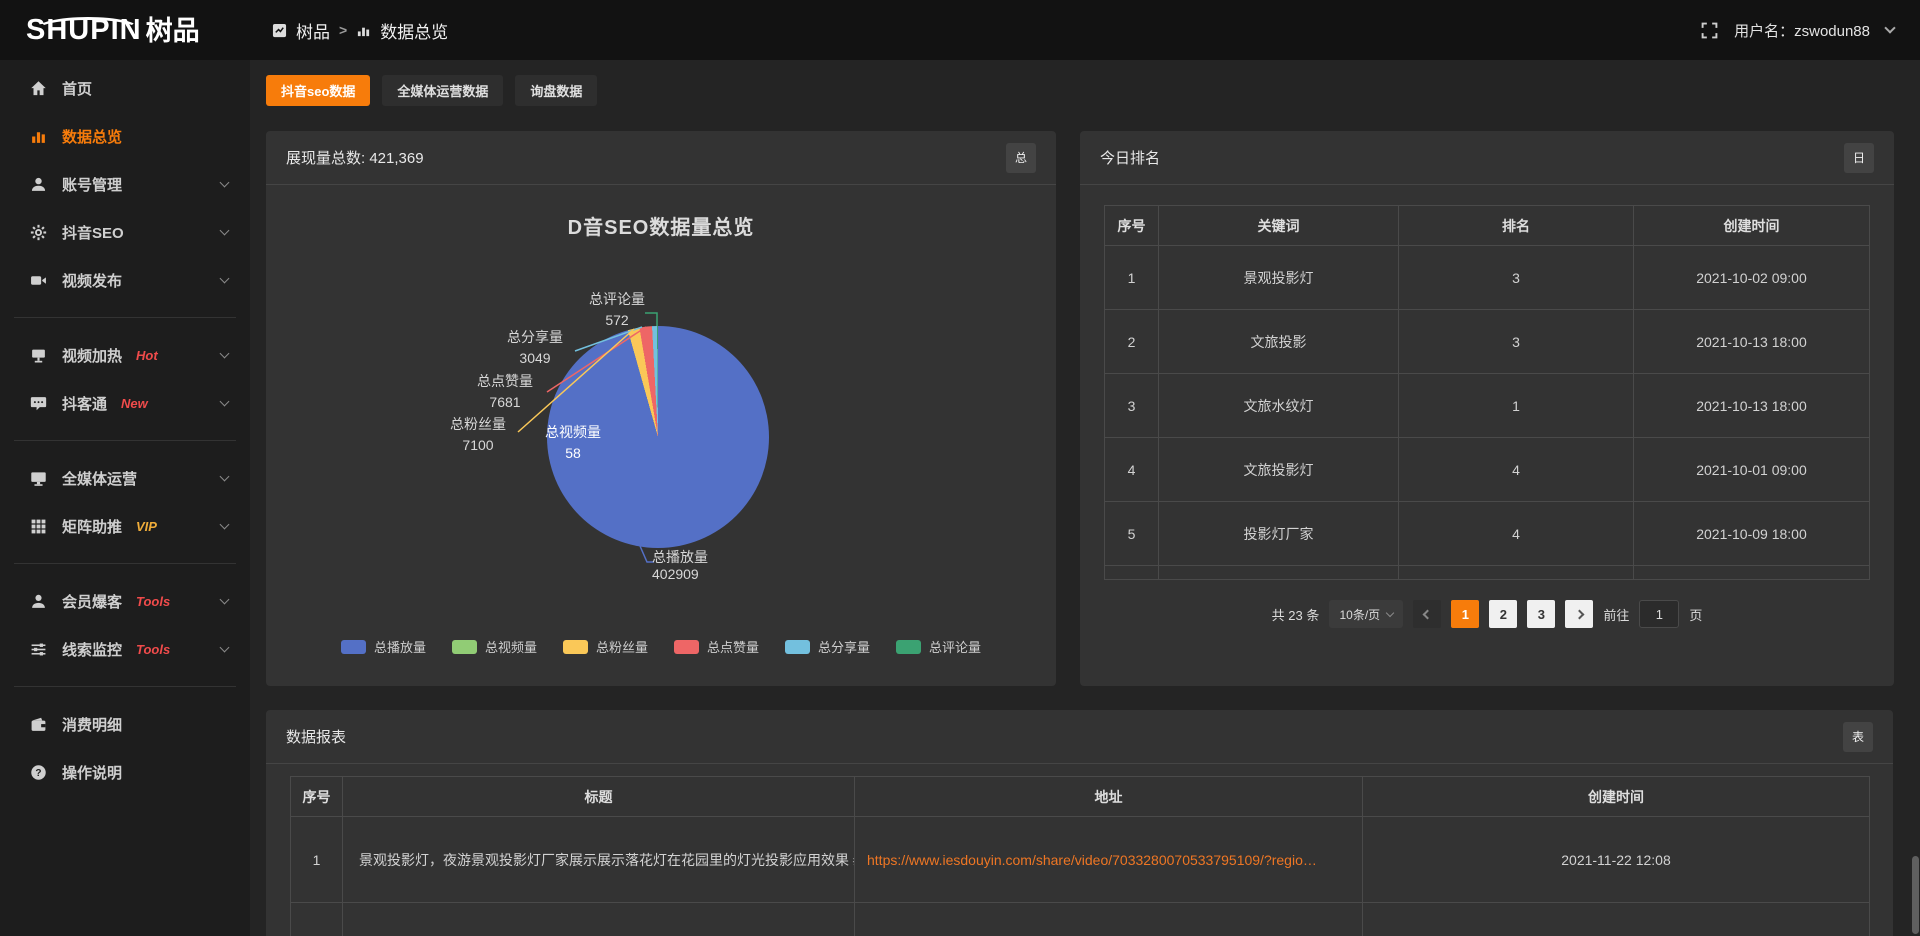 The image size is (1920, 936). I want to click on sidebar-item-account: 账号管理, so click(125, 184).